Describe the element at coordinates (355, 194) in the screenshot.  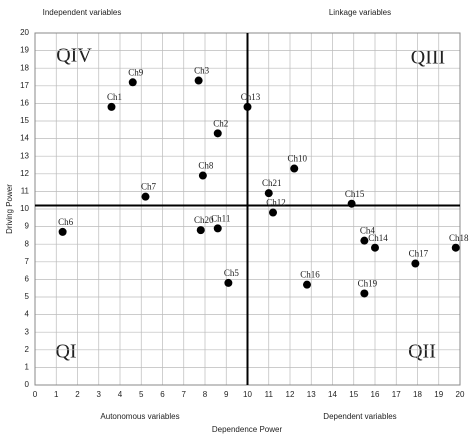
I see `point-label: Ch15` at that location.